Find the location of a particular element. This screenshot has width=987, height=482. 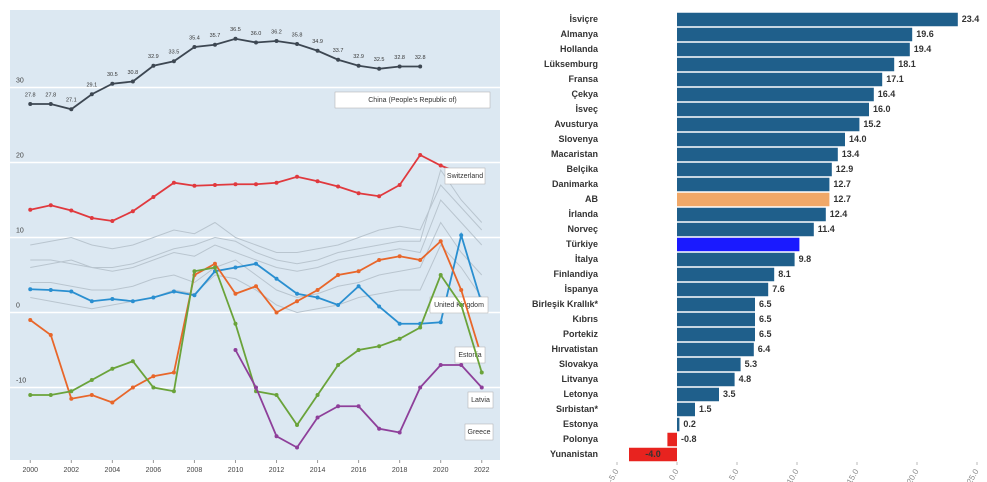

category-label: Çekya is located at coordinates (585, 94).